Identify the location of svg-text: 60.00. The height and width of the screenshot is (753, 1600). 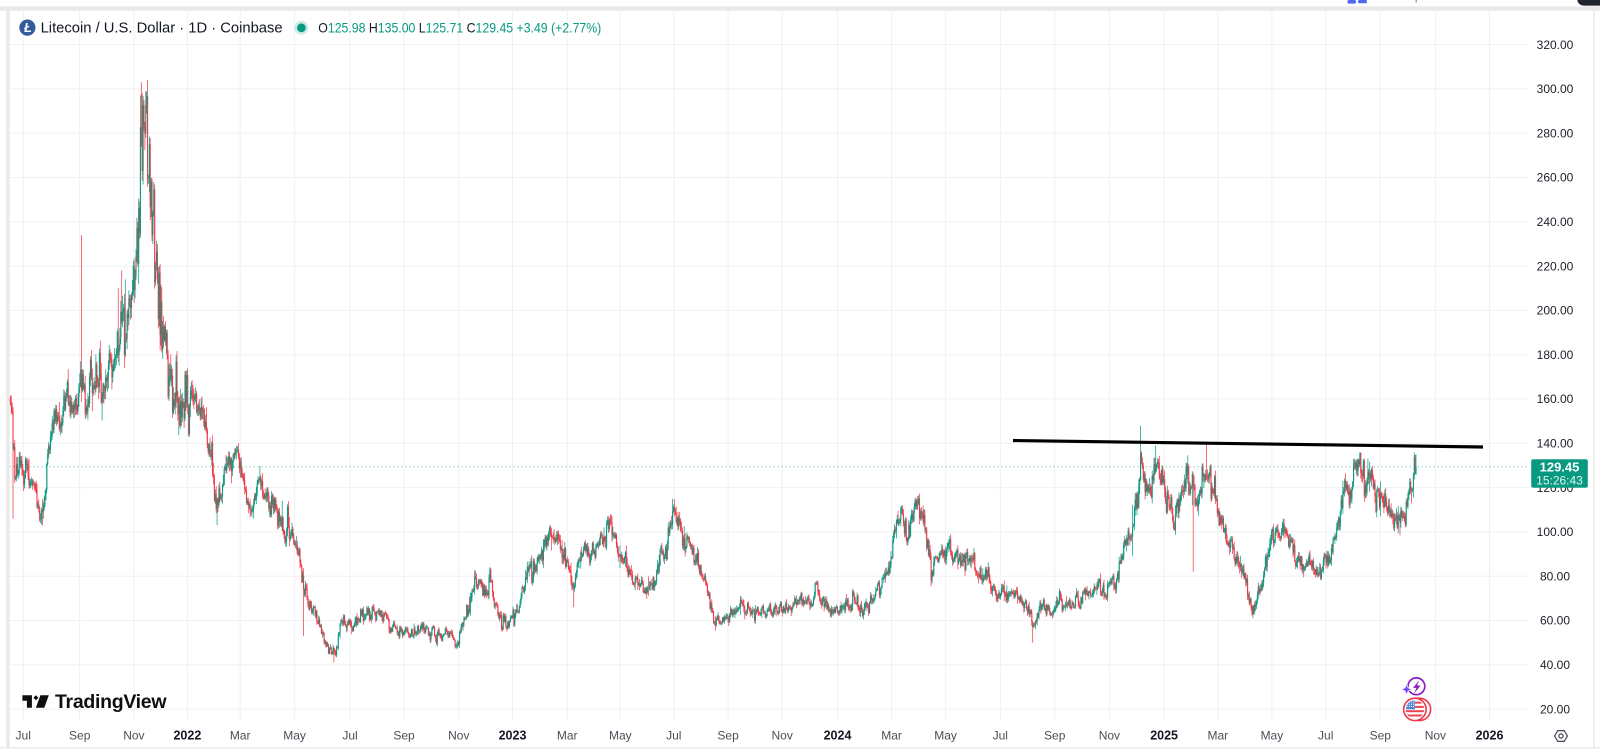
(1555, 621).